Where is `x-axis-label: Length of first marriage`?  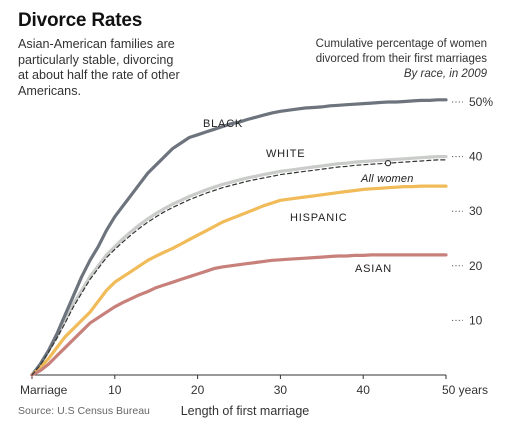 x-axis-label: Length of first marriage is located at coordinates (245, 411).